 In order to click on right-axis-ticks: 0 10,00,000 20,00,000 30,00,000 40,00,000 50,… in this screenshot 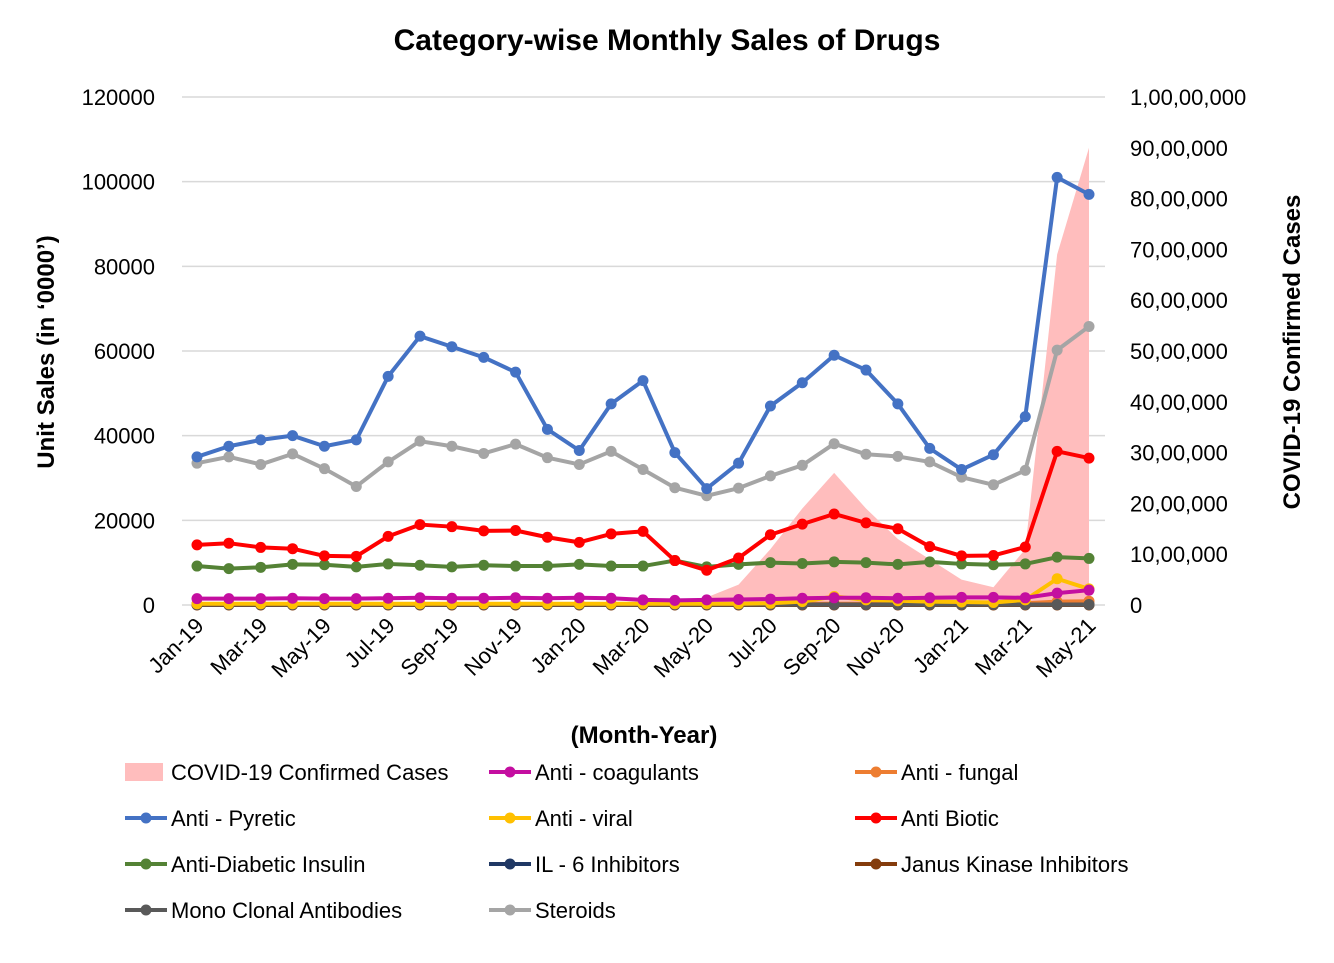, I will do `click(1188, 351)`.